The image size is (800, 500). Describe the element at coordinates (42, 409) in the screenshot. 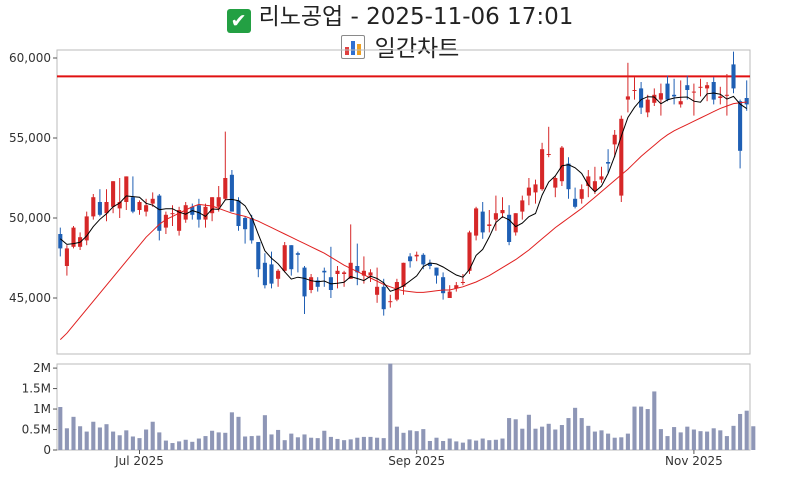

I see `volume-tick-label: 1M` at that location.